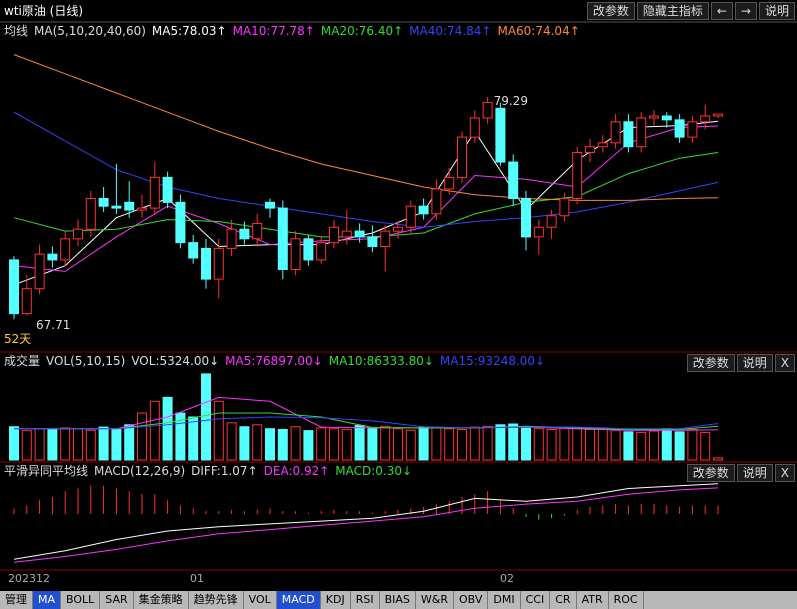 The height and width of the screenshot is (609, 797). Describe the element at coordinates (81, 600) in the screenshot. I see `tab: BOLL` at that location.